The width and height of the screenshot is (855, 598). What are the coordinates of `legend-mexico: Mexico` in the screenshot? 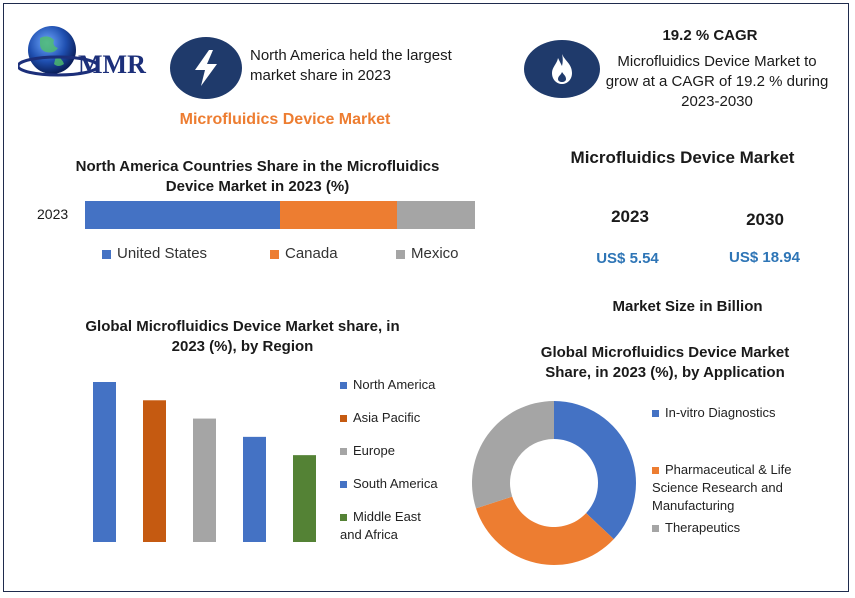 It's located at (427, 253).